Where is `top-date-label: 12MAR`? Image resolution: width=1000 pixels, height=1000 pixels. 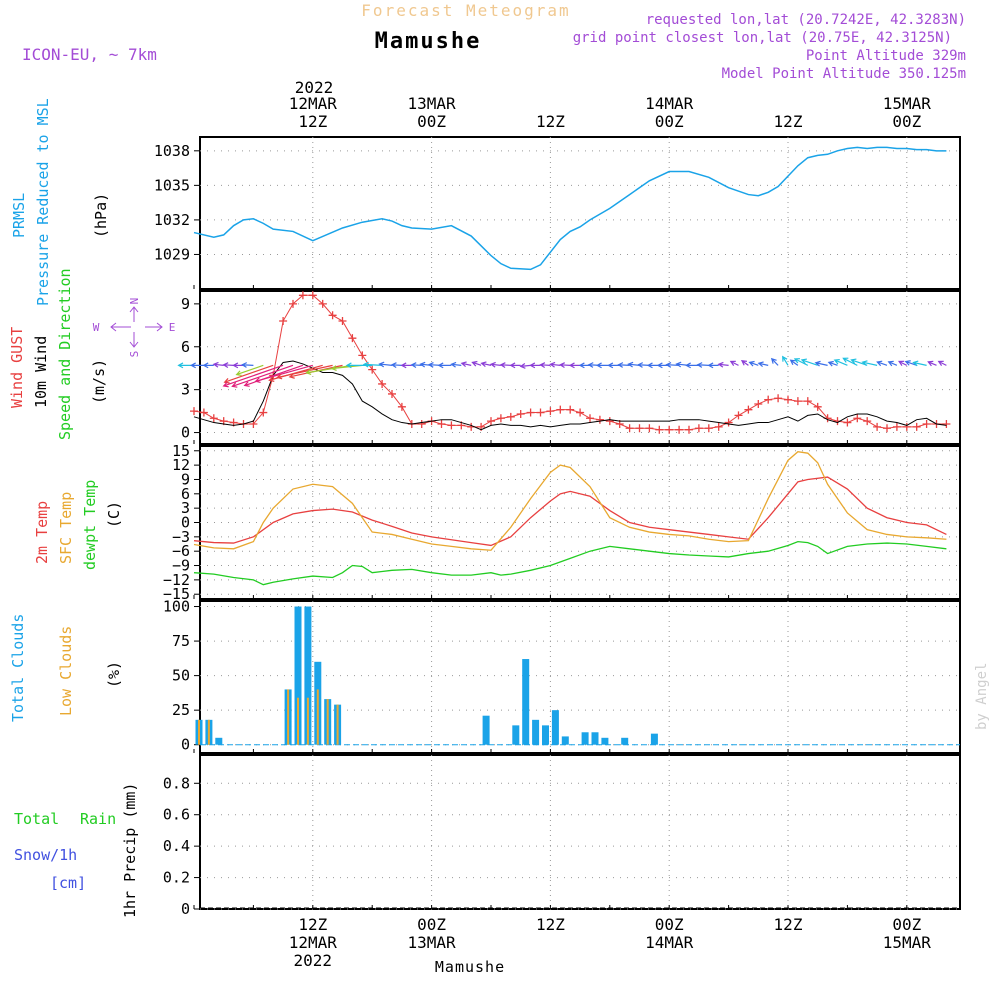
top-date-label: 12MAR is located at coordinates (313, 103).